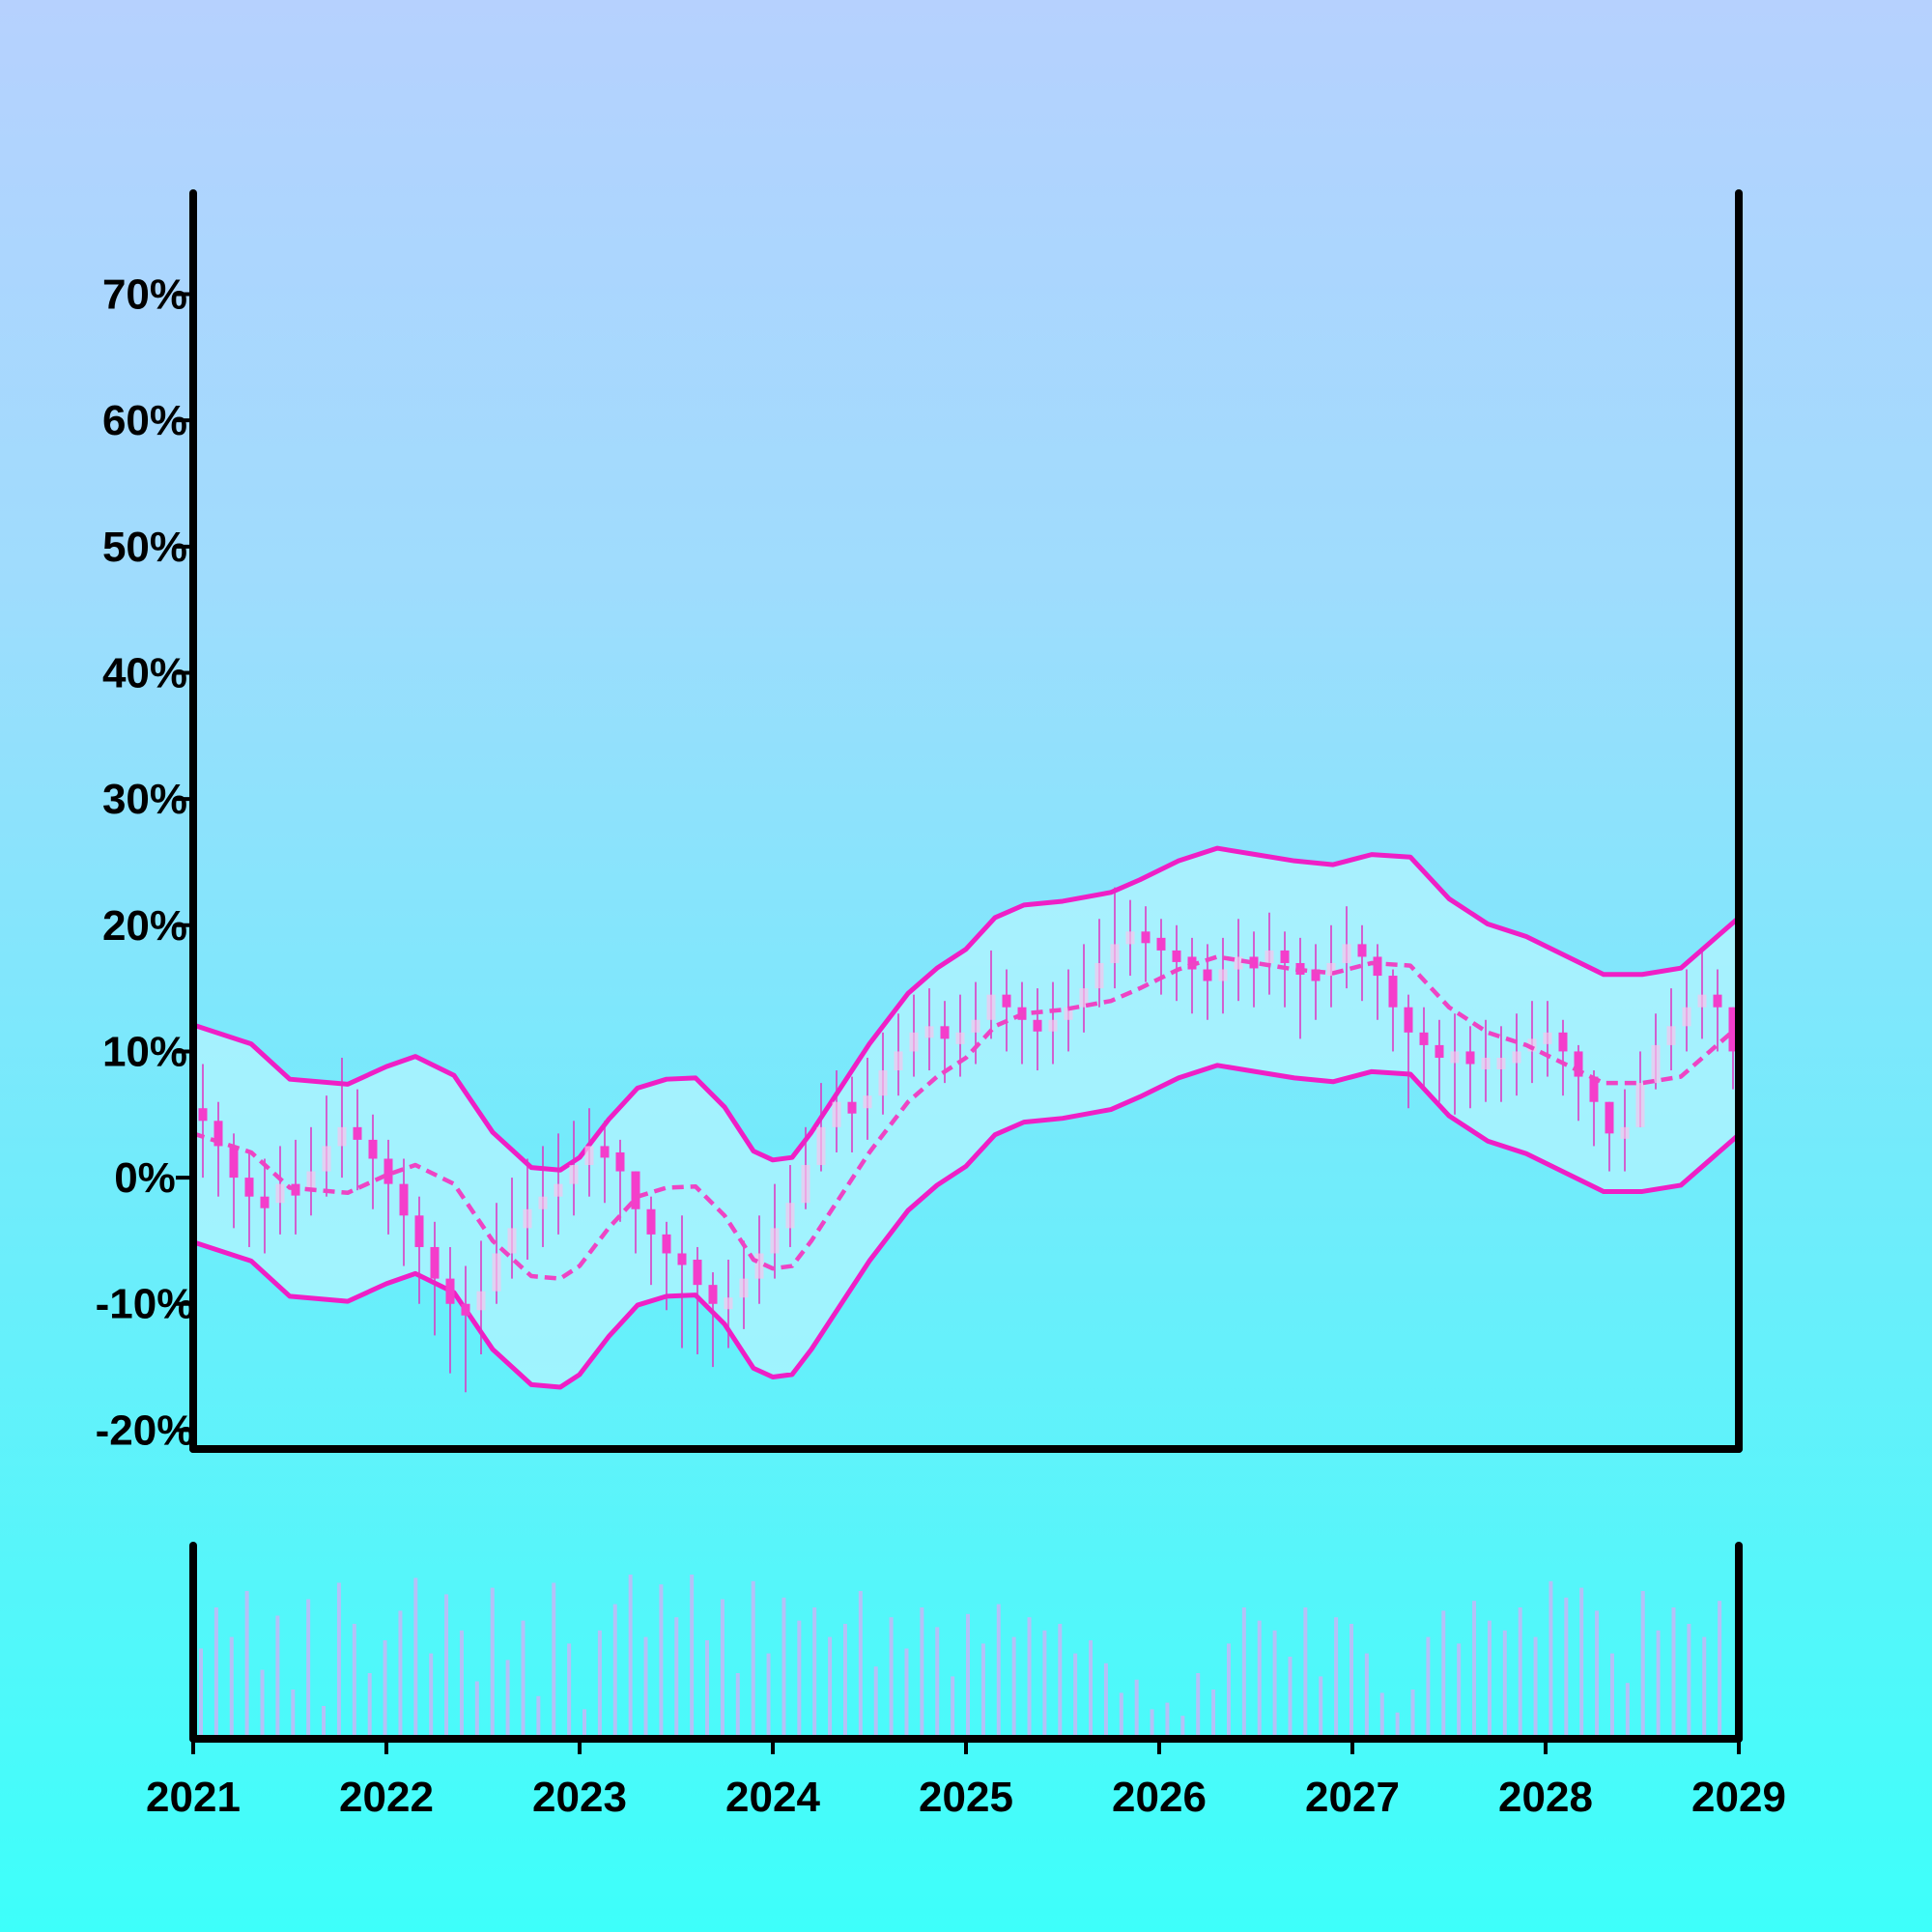  What do you see at coordinates (579, 1797) in the screenshot?
I see `x-tick-label: 2023` at bounding box center [579, 1797].